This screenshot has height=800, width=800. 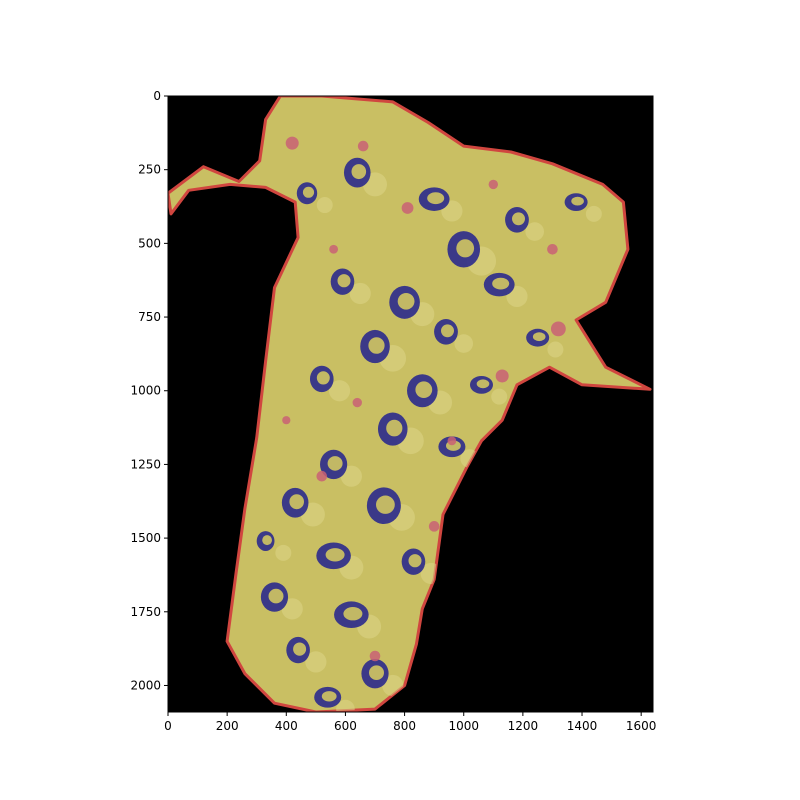 I want to click on x-tick-label: 800, so click(x=404, y=726).